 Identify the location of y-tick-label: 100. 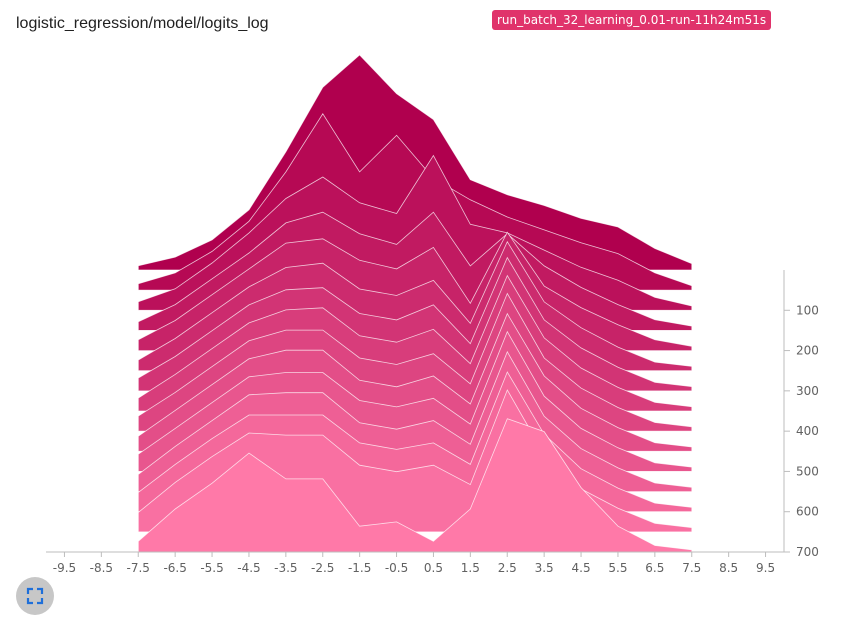
(807, 310).